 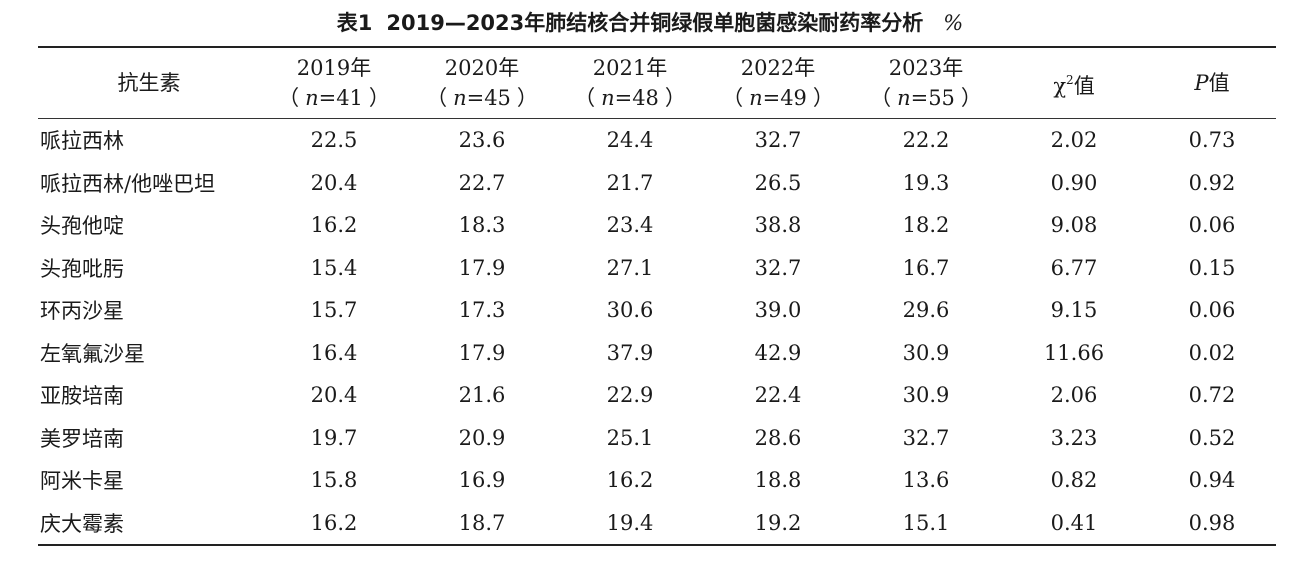 What do you see at coordinates (778, 437) in the screenshot?
I see `resistance-rate-cell: 28.6` at bounding box center [778, 437].